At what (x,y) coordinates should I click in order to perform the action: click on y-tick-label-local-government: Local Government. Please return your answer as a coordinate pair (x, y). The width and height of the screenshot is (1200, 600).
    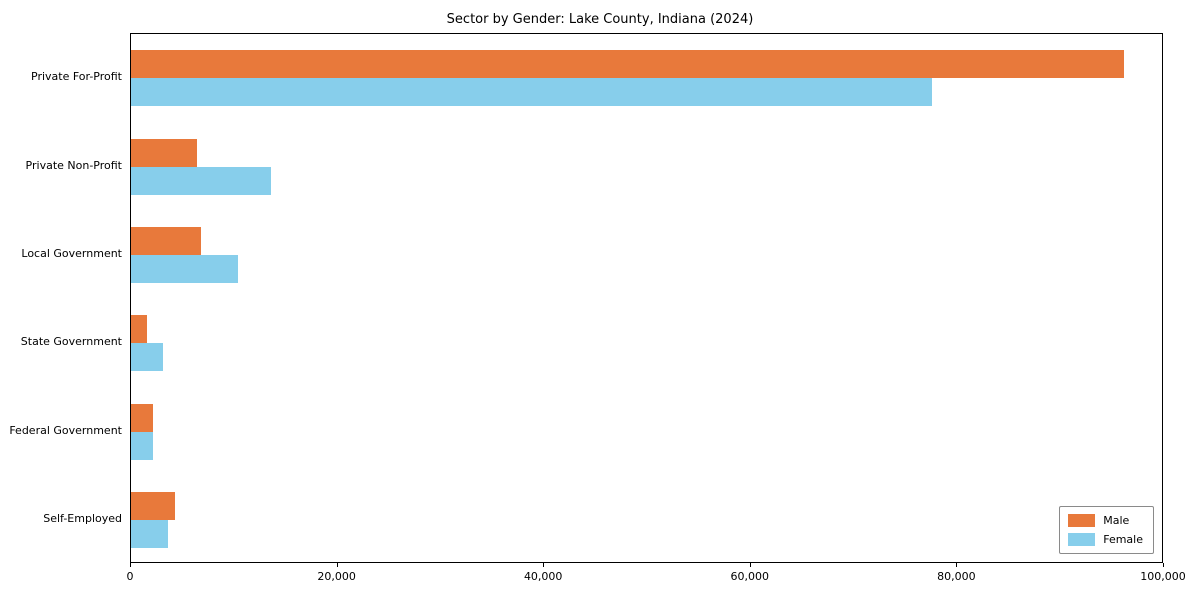
    Looking at the image, I should click on (71, 253).